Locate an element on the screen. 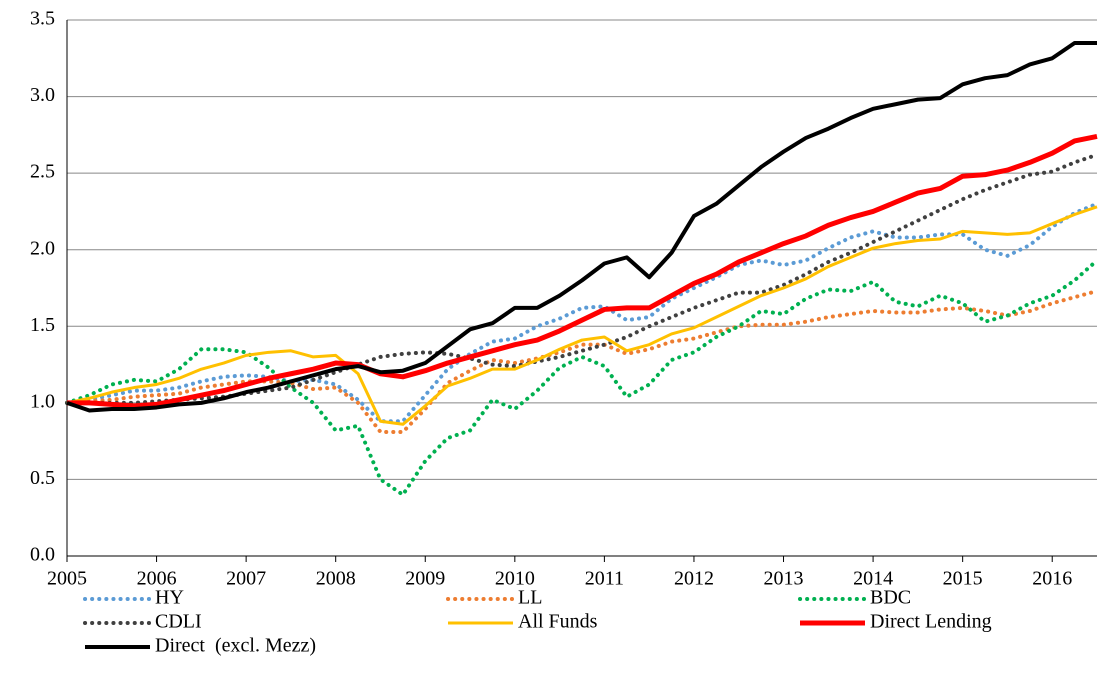 Image resolution: width=1099 pixels, height=687 pixels. x-tick-label: 2008 is located at coordinates (336, 579).